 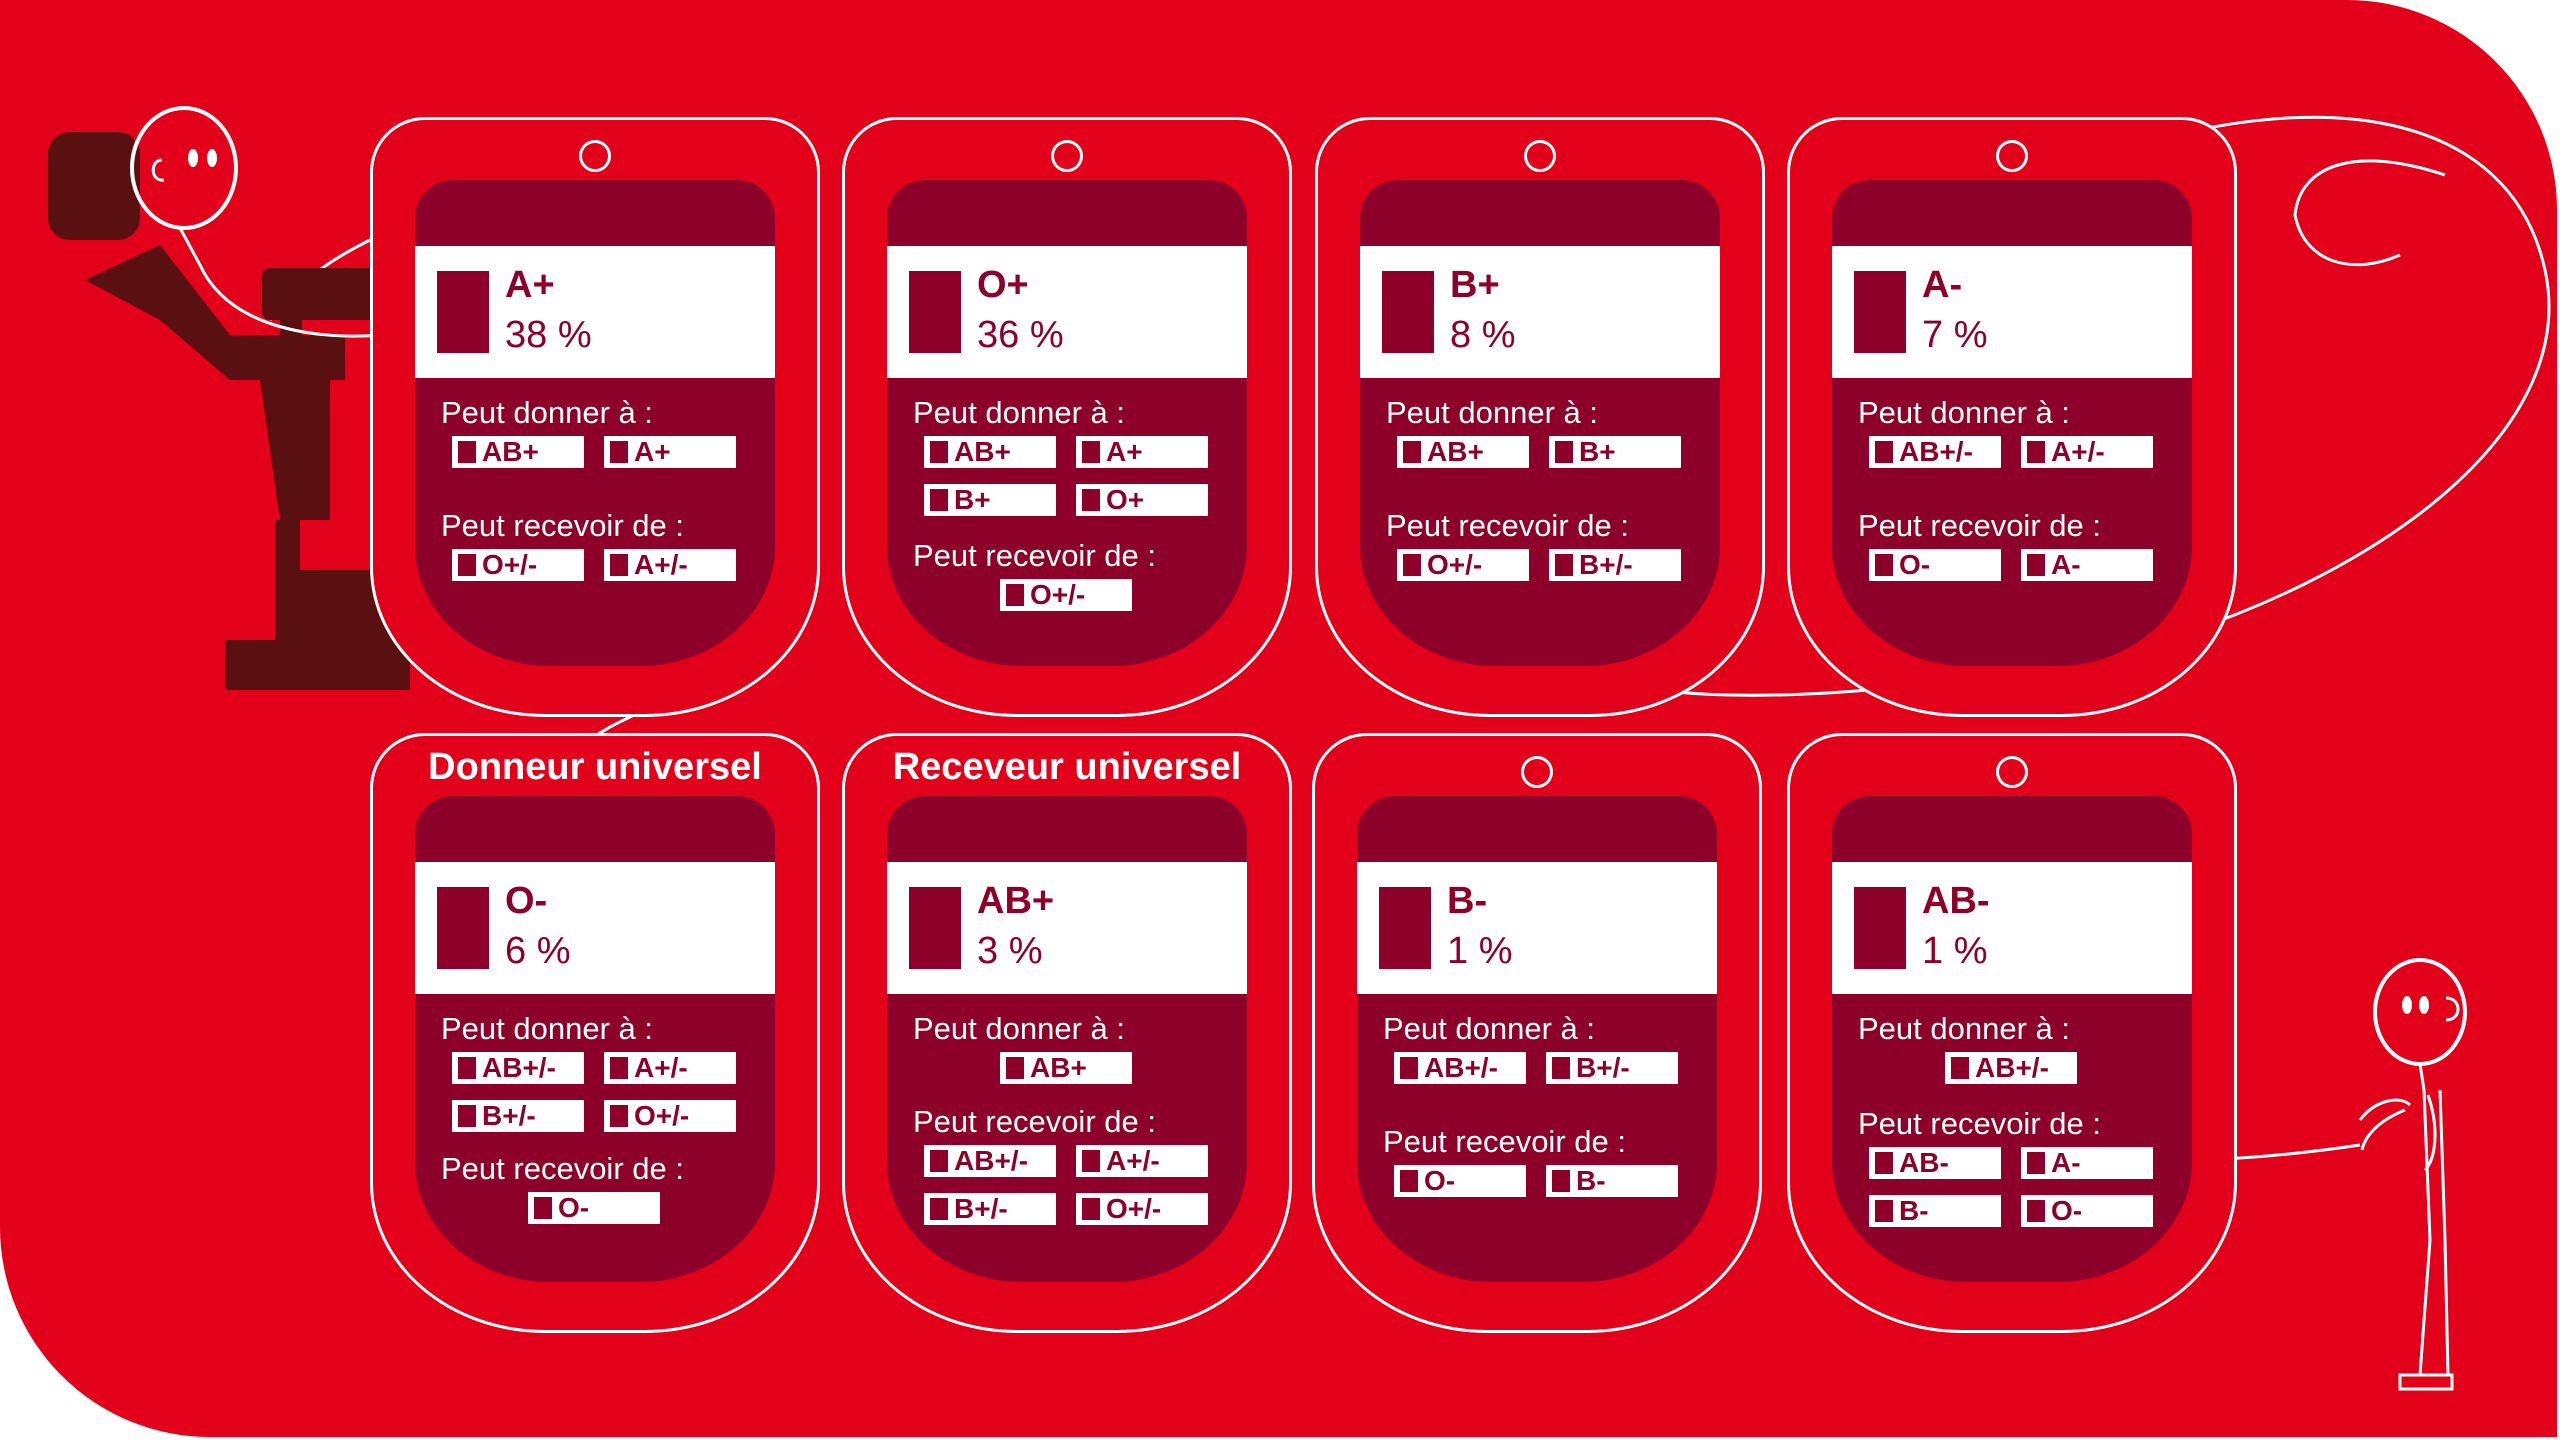 What do you see at coordinates (1540, 312) in the screenshot?
I see `blood-type-label: B+ 8 %` at bounding box center [1540, 312].